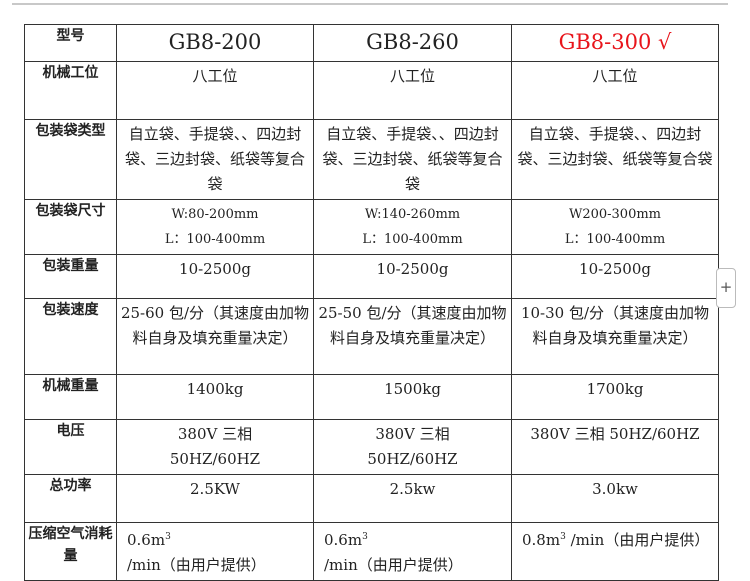 The image size is (750, 581). I want to click on row-station: 机械工位 八工位 八工位 八工位, so click(371, 90).